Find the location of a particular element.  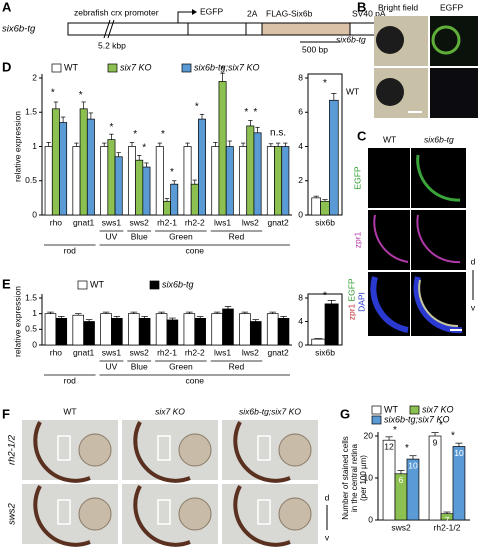

legend-label: WT is located at coordinates (391, 409).